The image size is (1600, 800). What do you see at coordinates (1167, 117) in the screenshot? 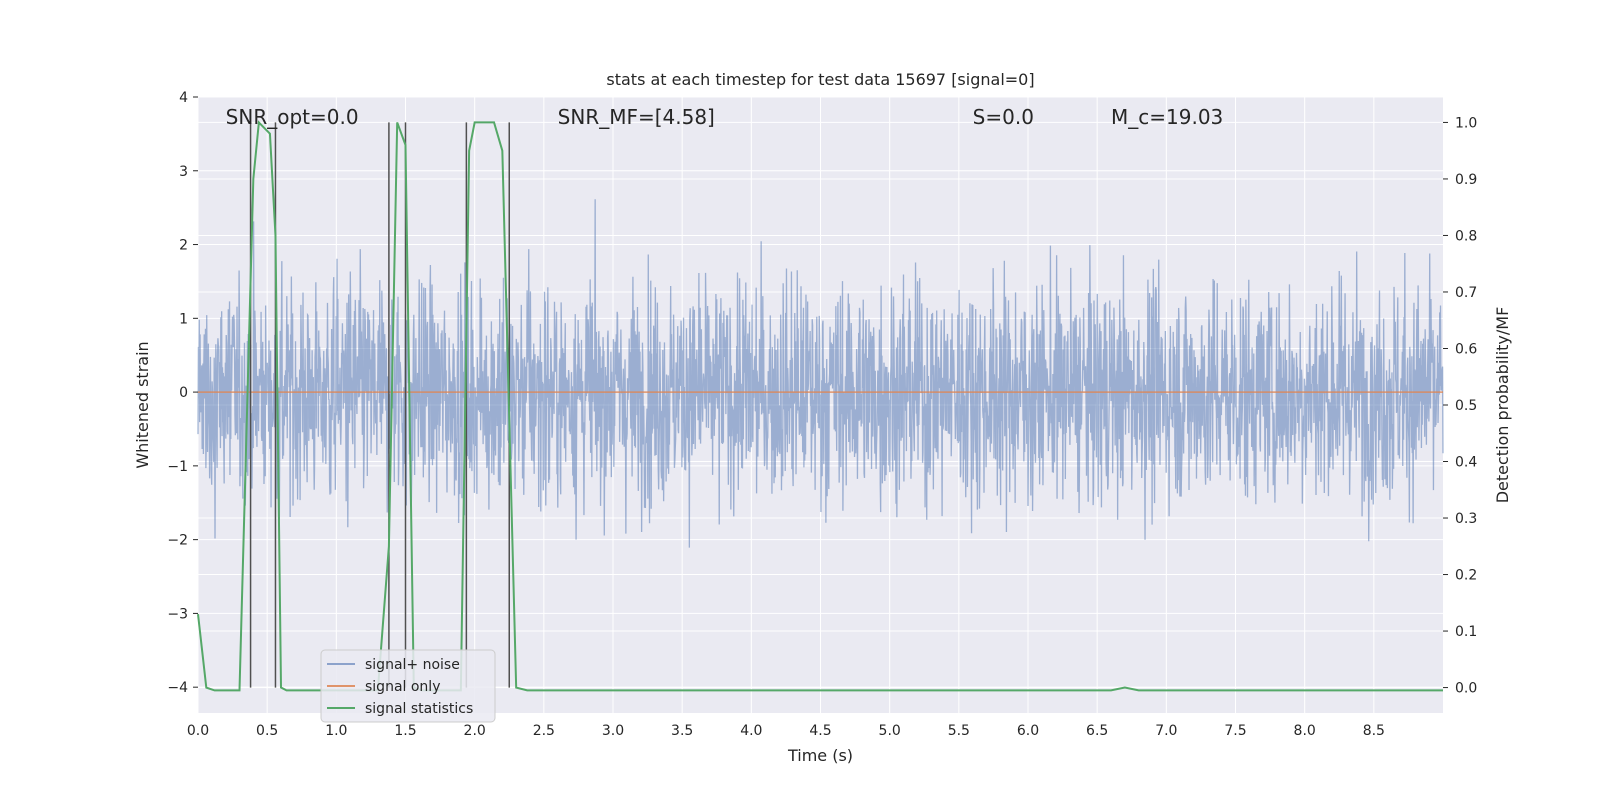
I see `annotation-text: M_c=19.03` at bounding box center [1167, 117].